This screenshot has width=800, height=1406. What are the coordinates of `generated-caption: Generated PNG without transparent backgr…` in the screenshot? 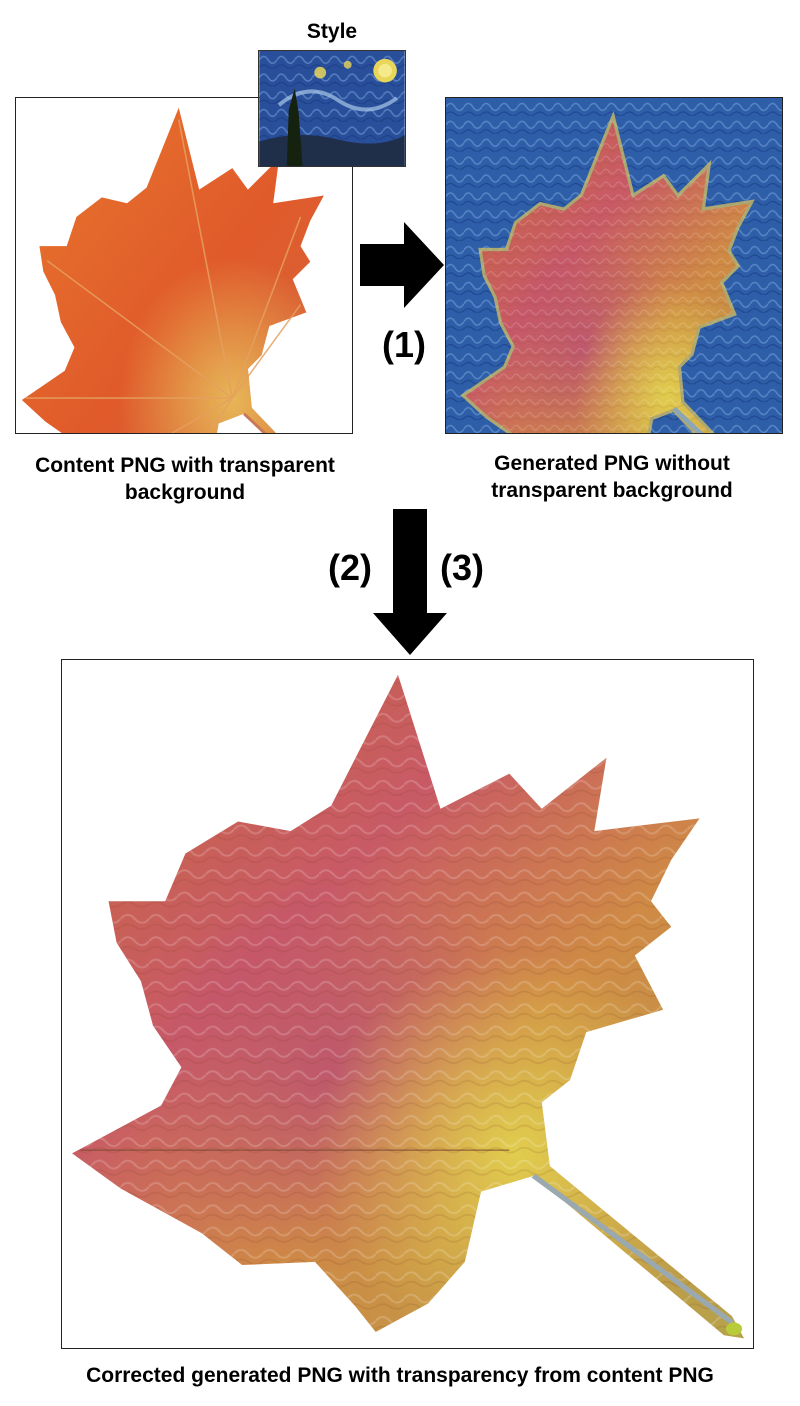 It's located at (612, 477).